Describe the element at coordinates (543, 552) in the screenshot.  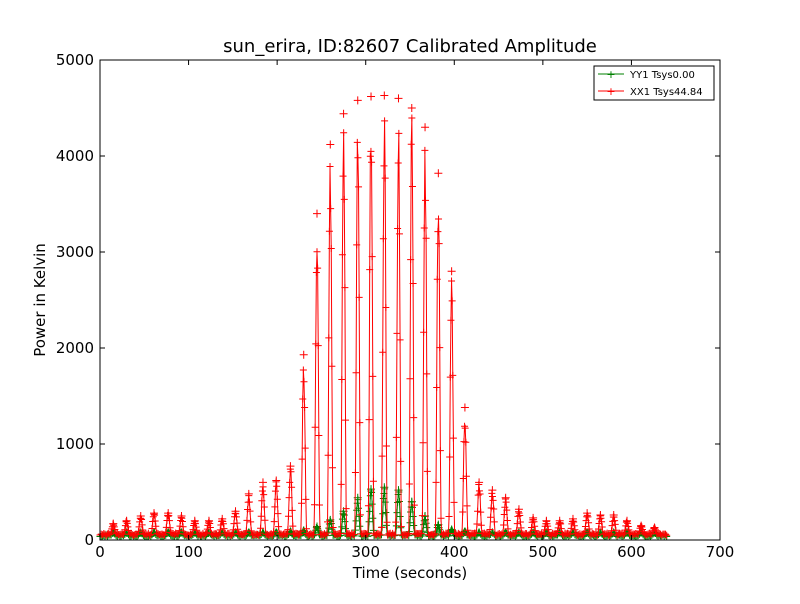
I see `x-tick-label: 500` at that location.